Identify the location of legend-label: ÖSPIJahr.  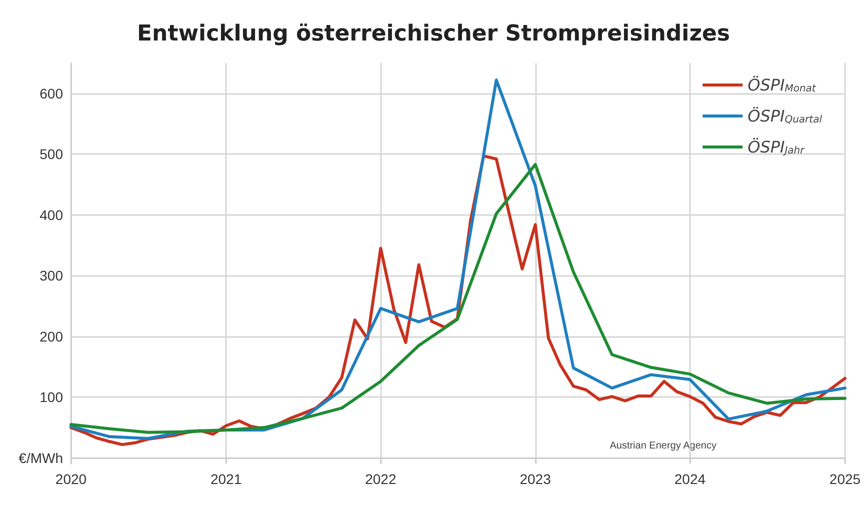
(777, 147).